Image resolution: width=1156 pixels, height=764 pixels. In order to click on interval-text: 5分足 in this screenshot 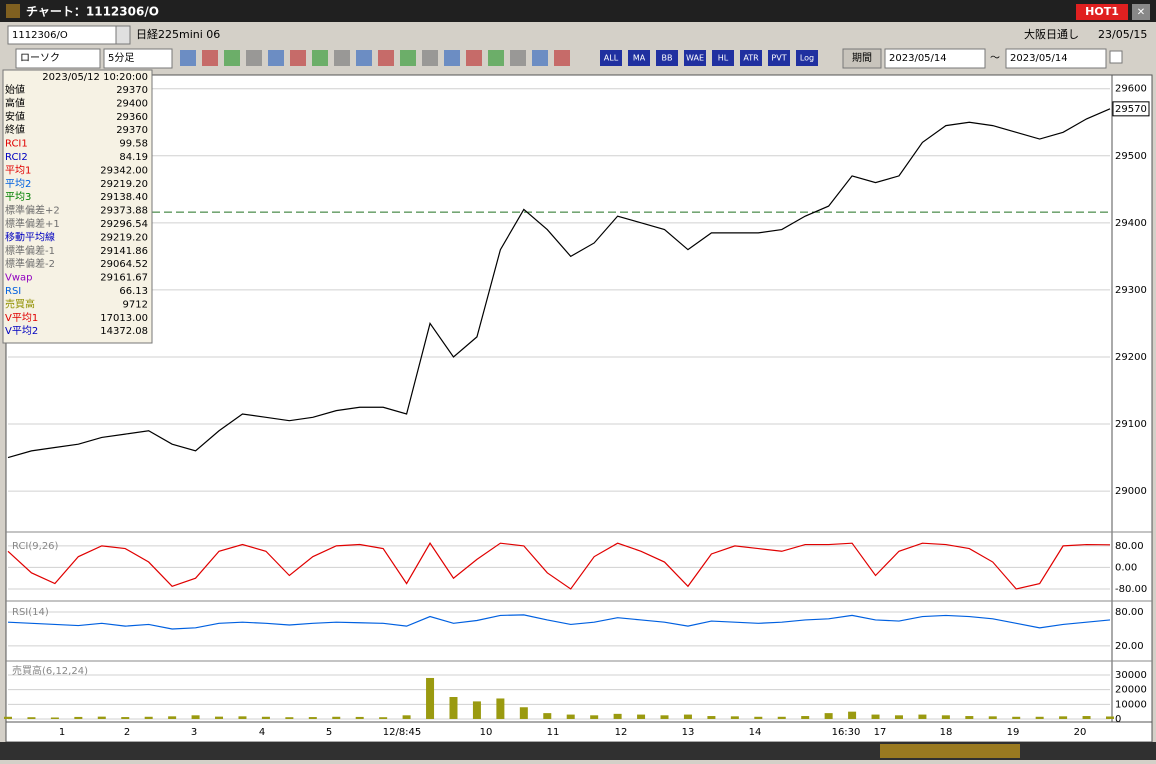, I will do `click(121, 58)`.